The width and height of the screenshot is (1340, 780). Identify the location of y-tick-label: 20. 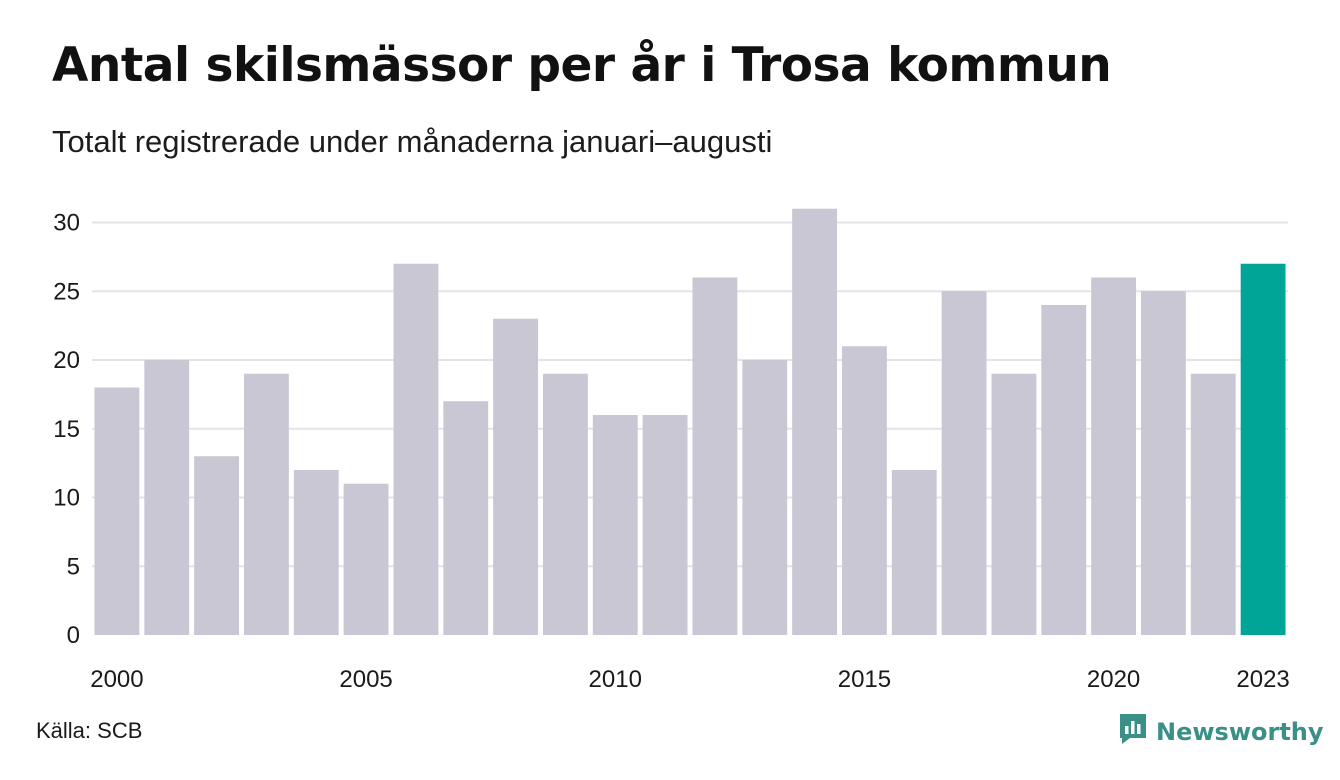
(66, 360).